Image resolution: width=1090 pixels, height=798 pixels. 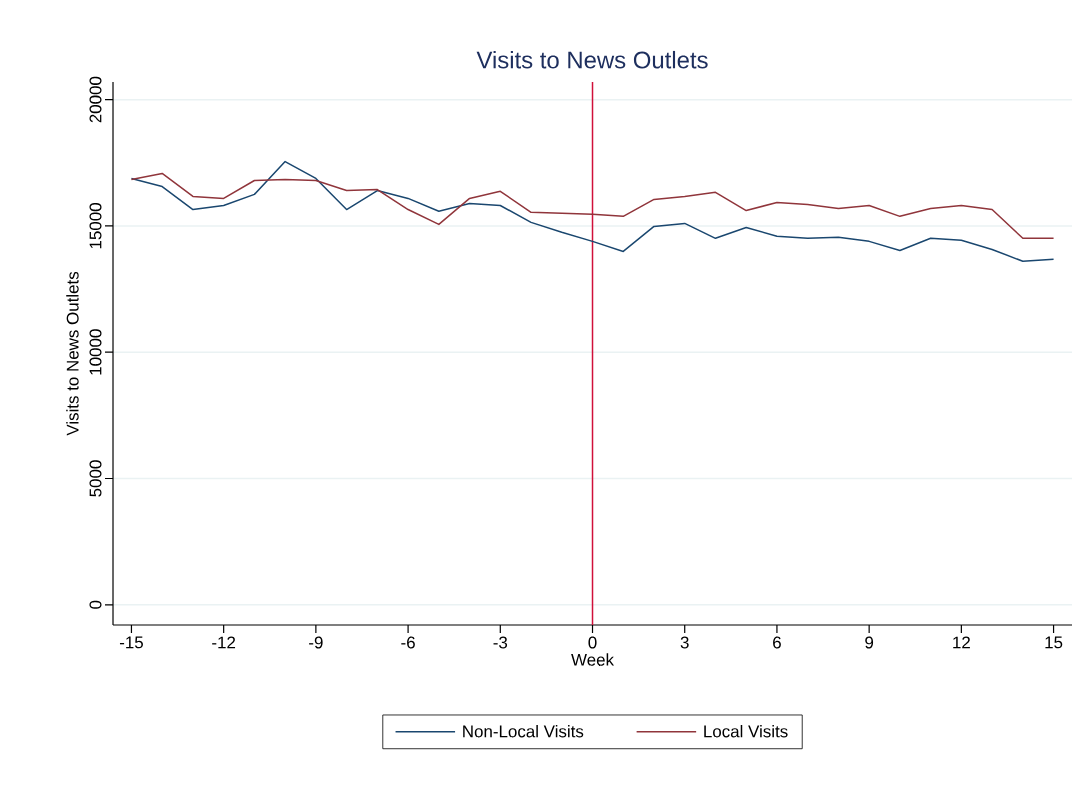 I want to click on legend-label: Local Visits, so click(x=746, y=731).